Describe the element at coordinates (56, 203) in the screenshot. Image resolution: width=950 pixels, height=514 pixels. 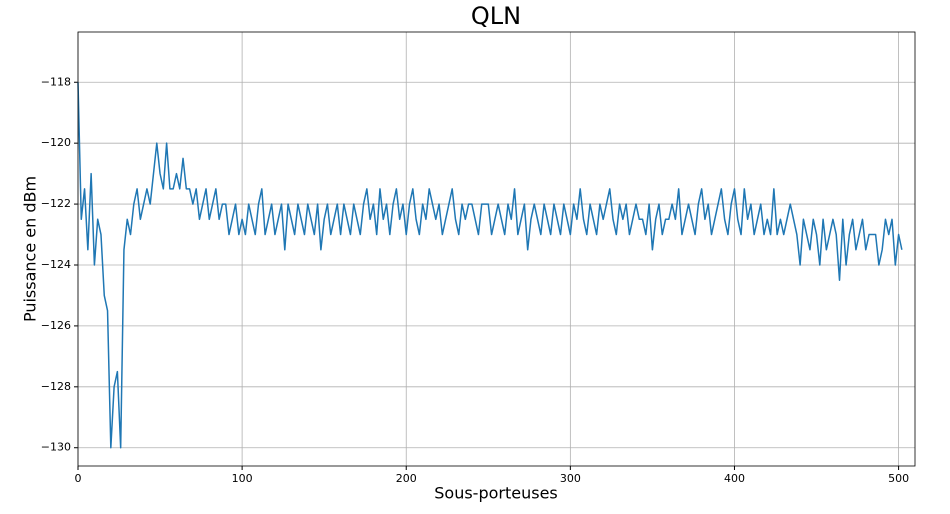
I see `y-tick-label: −122` at that location.